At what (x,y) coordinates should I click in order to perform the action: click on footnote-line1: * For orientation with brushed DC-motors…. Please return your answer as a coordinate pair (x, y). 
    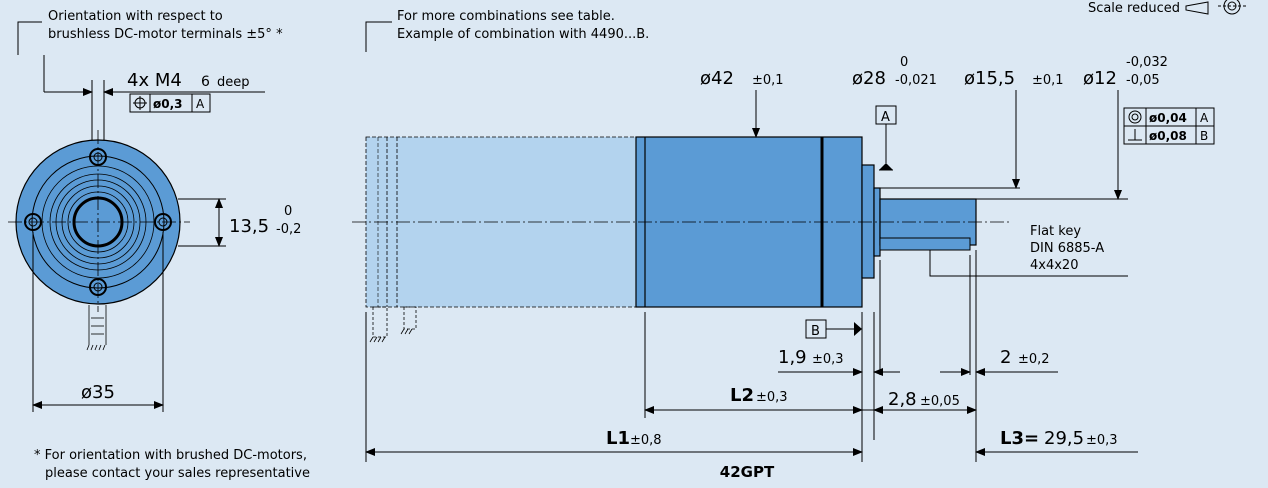
    Looking at the image, I should click on (170, 455).